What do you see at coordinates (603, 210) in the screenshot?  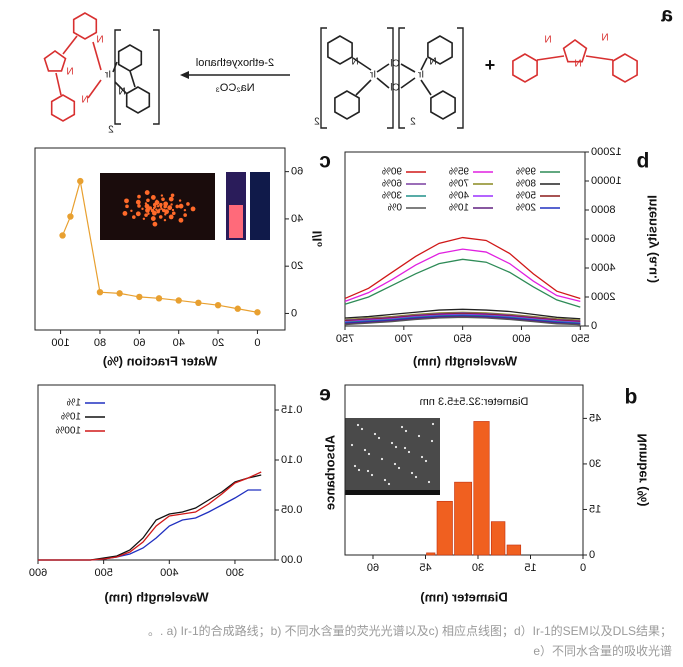 I see `y-tick-label: 8000` at bounding box center [603, 210].